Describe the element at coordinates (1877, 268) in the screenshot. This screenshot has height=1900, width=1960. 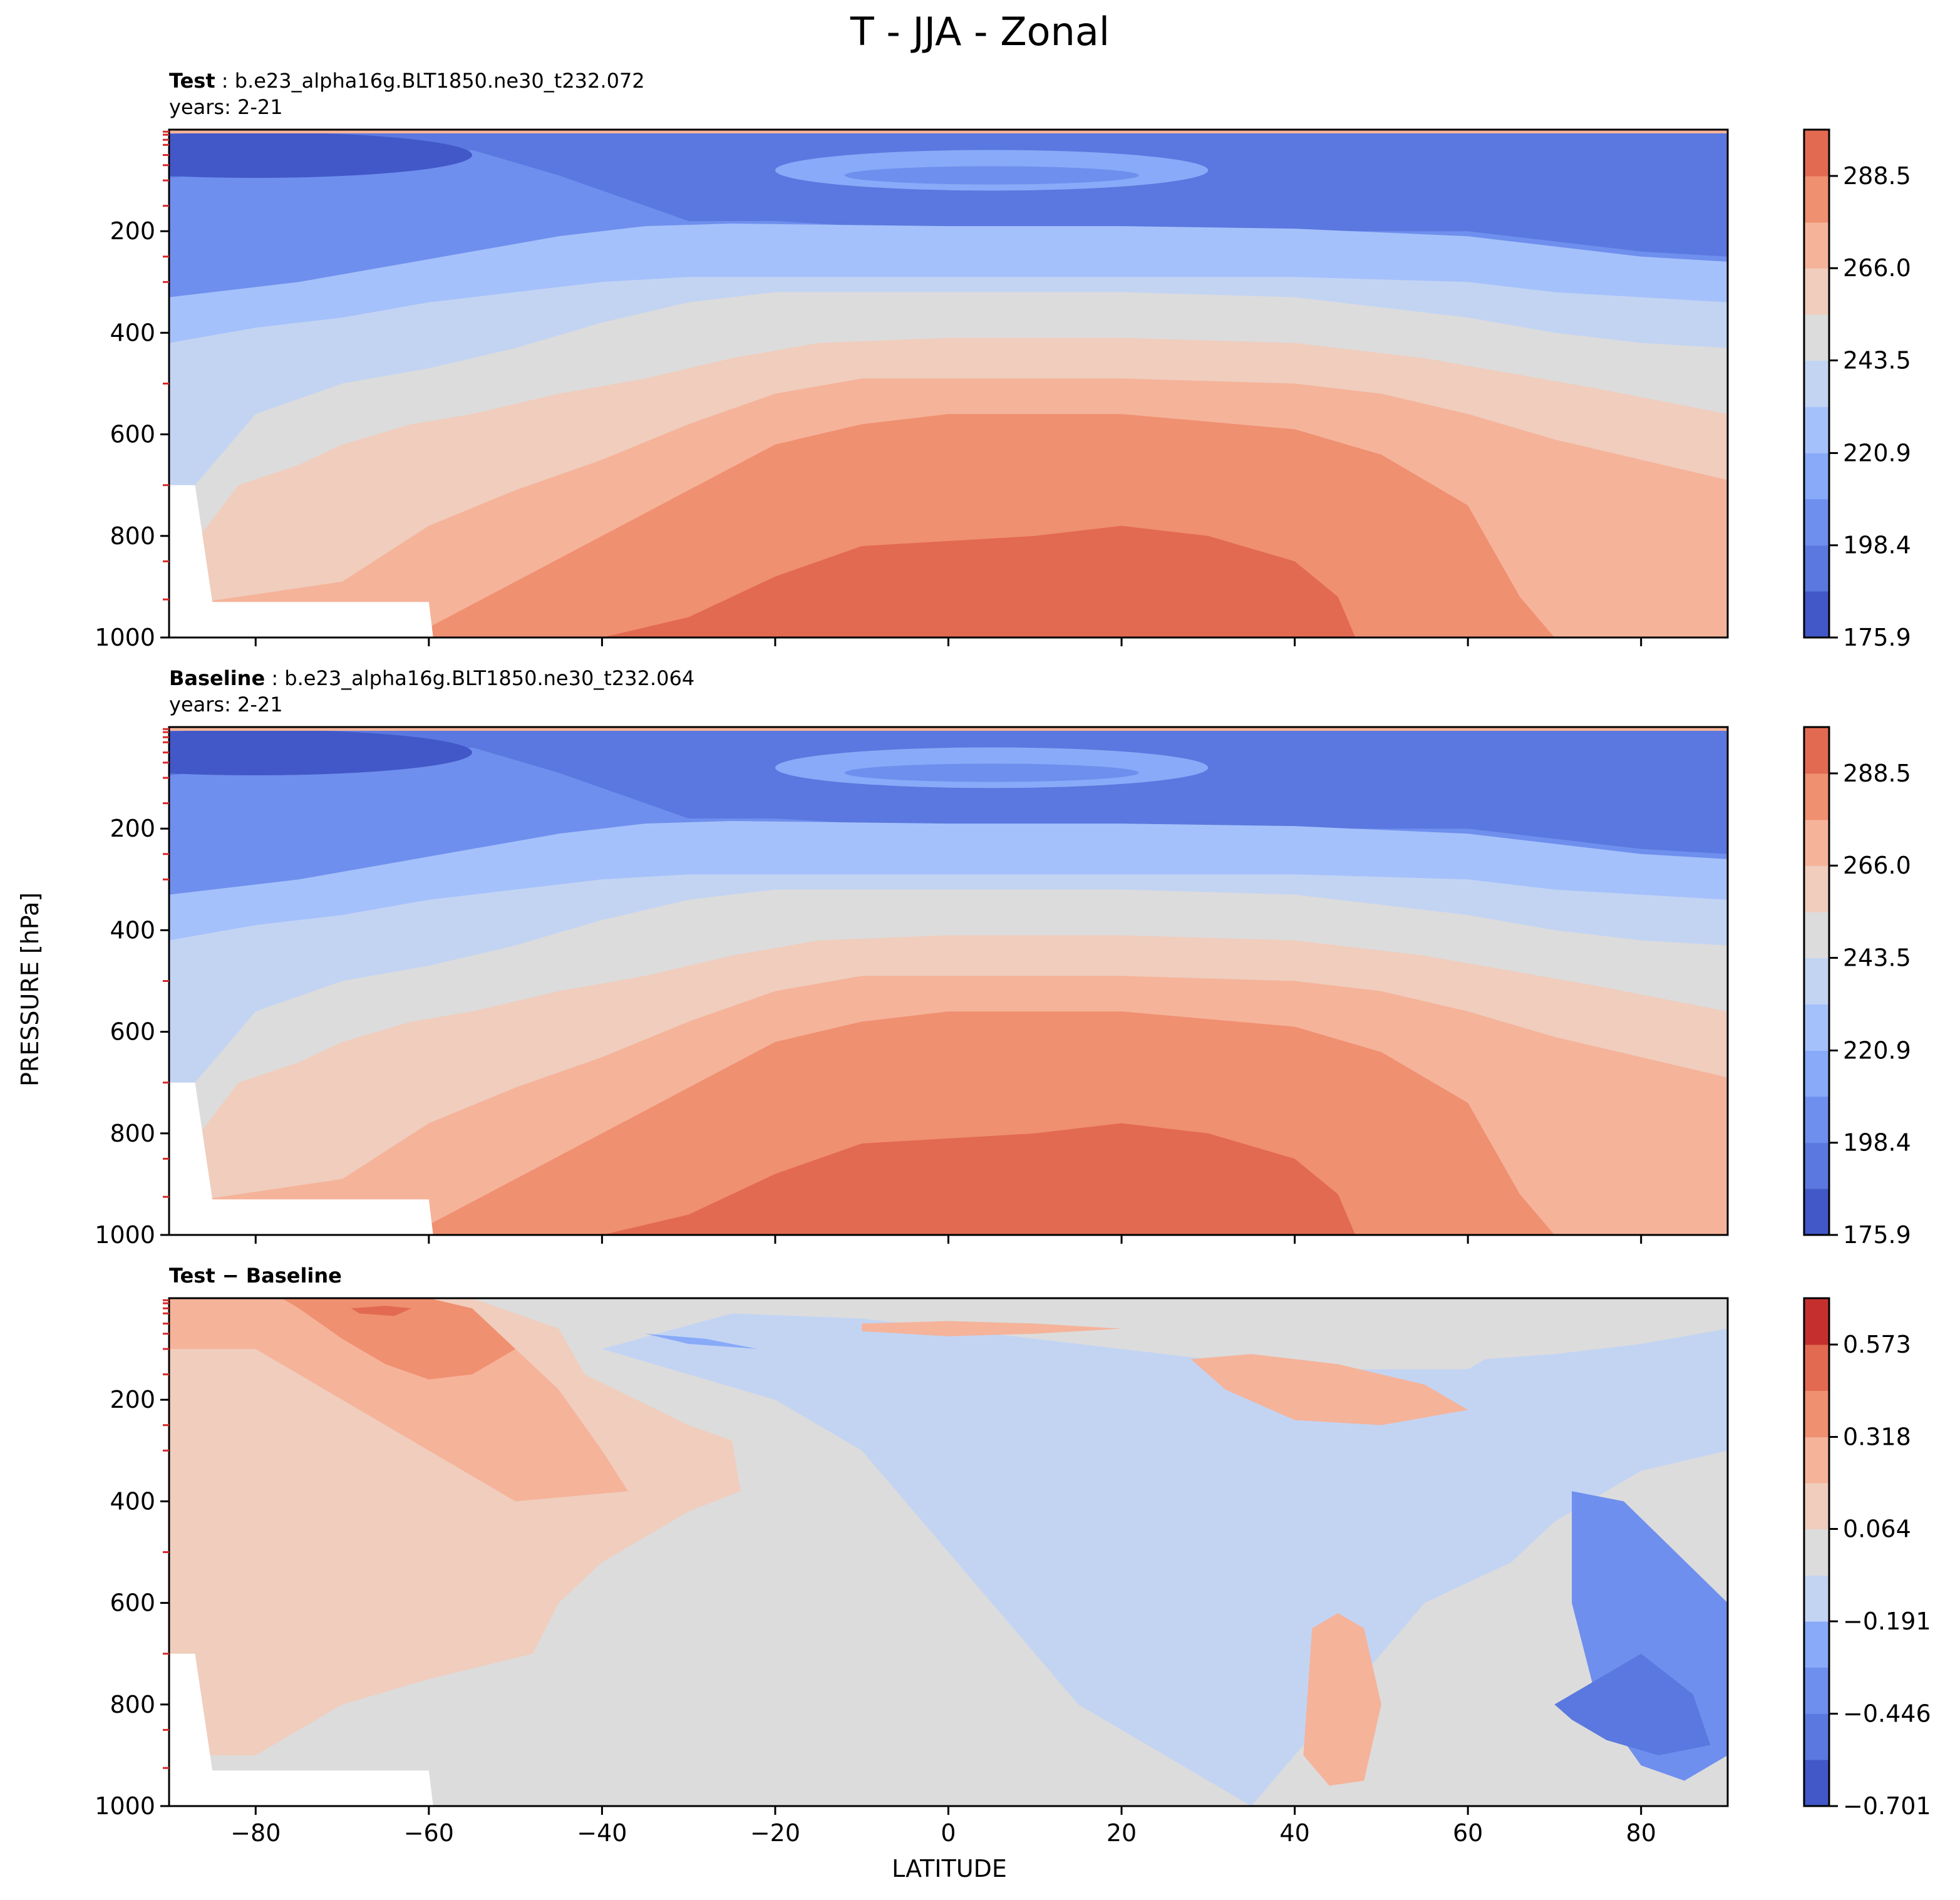
I see `colorbar-tick-label: 266.0` at that location.